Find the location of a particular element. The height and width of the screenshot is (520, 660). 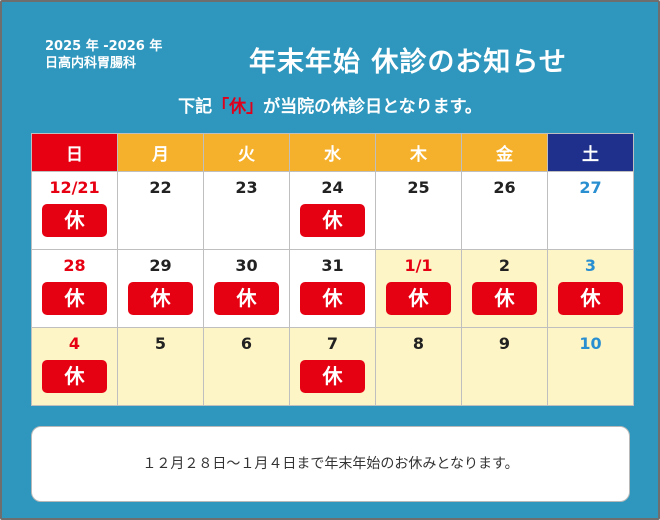

day-cell: 1/1 休 is located at coordinates (418, 288).